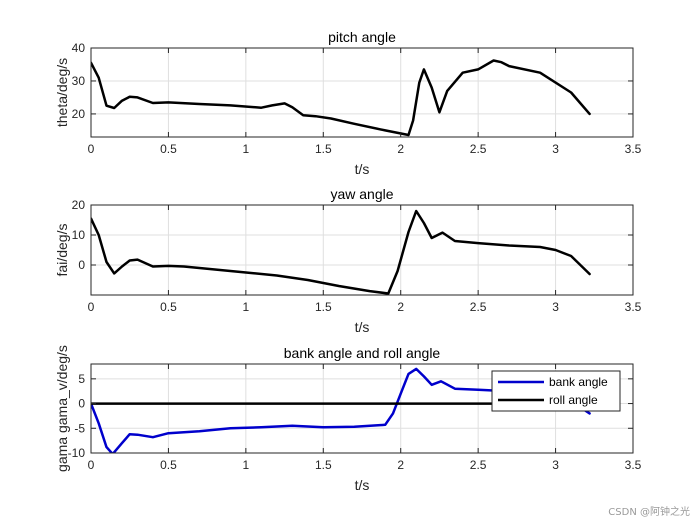 The height and width of the screenshot is (525, 700). Describe the element at coordinates (341, 410) in the screenshot. I see `bank-angle-series-line` at that location.